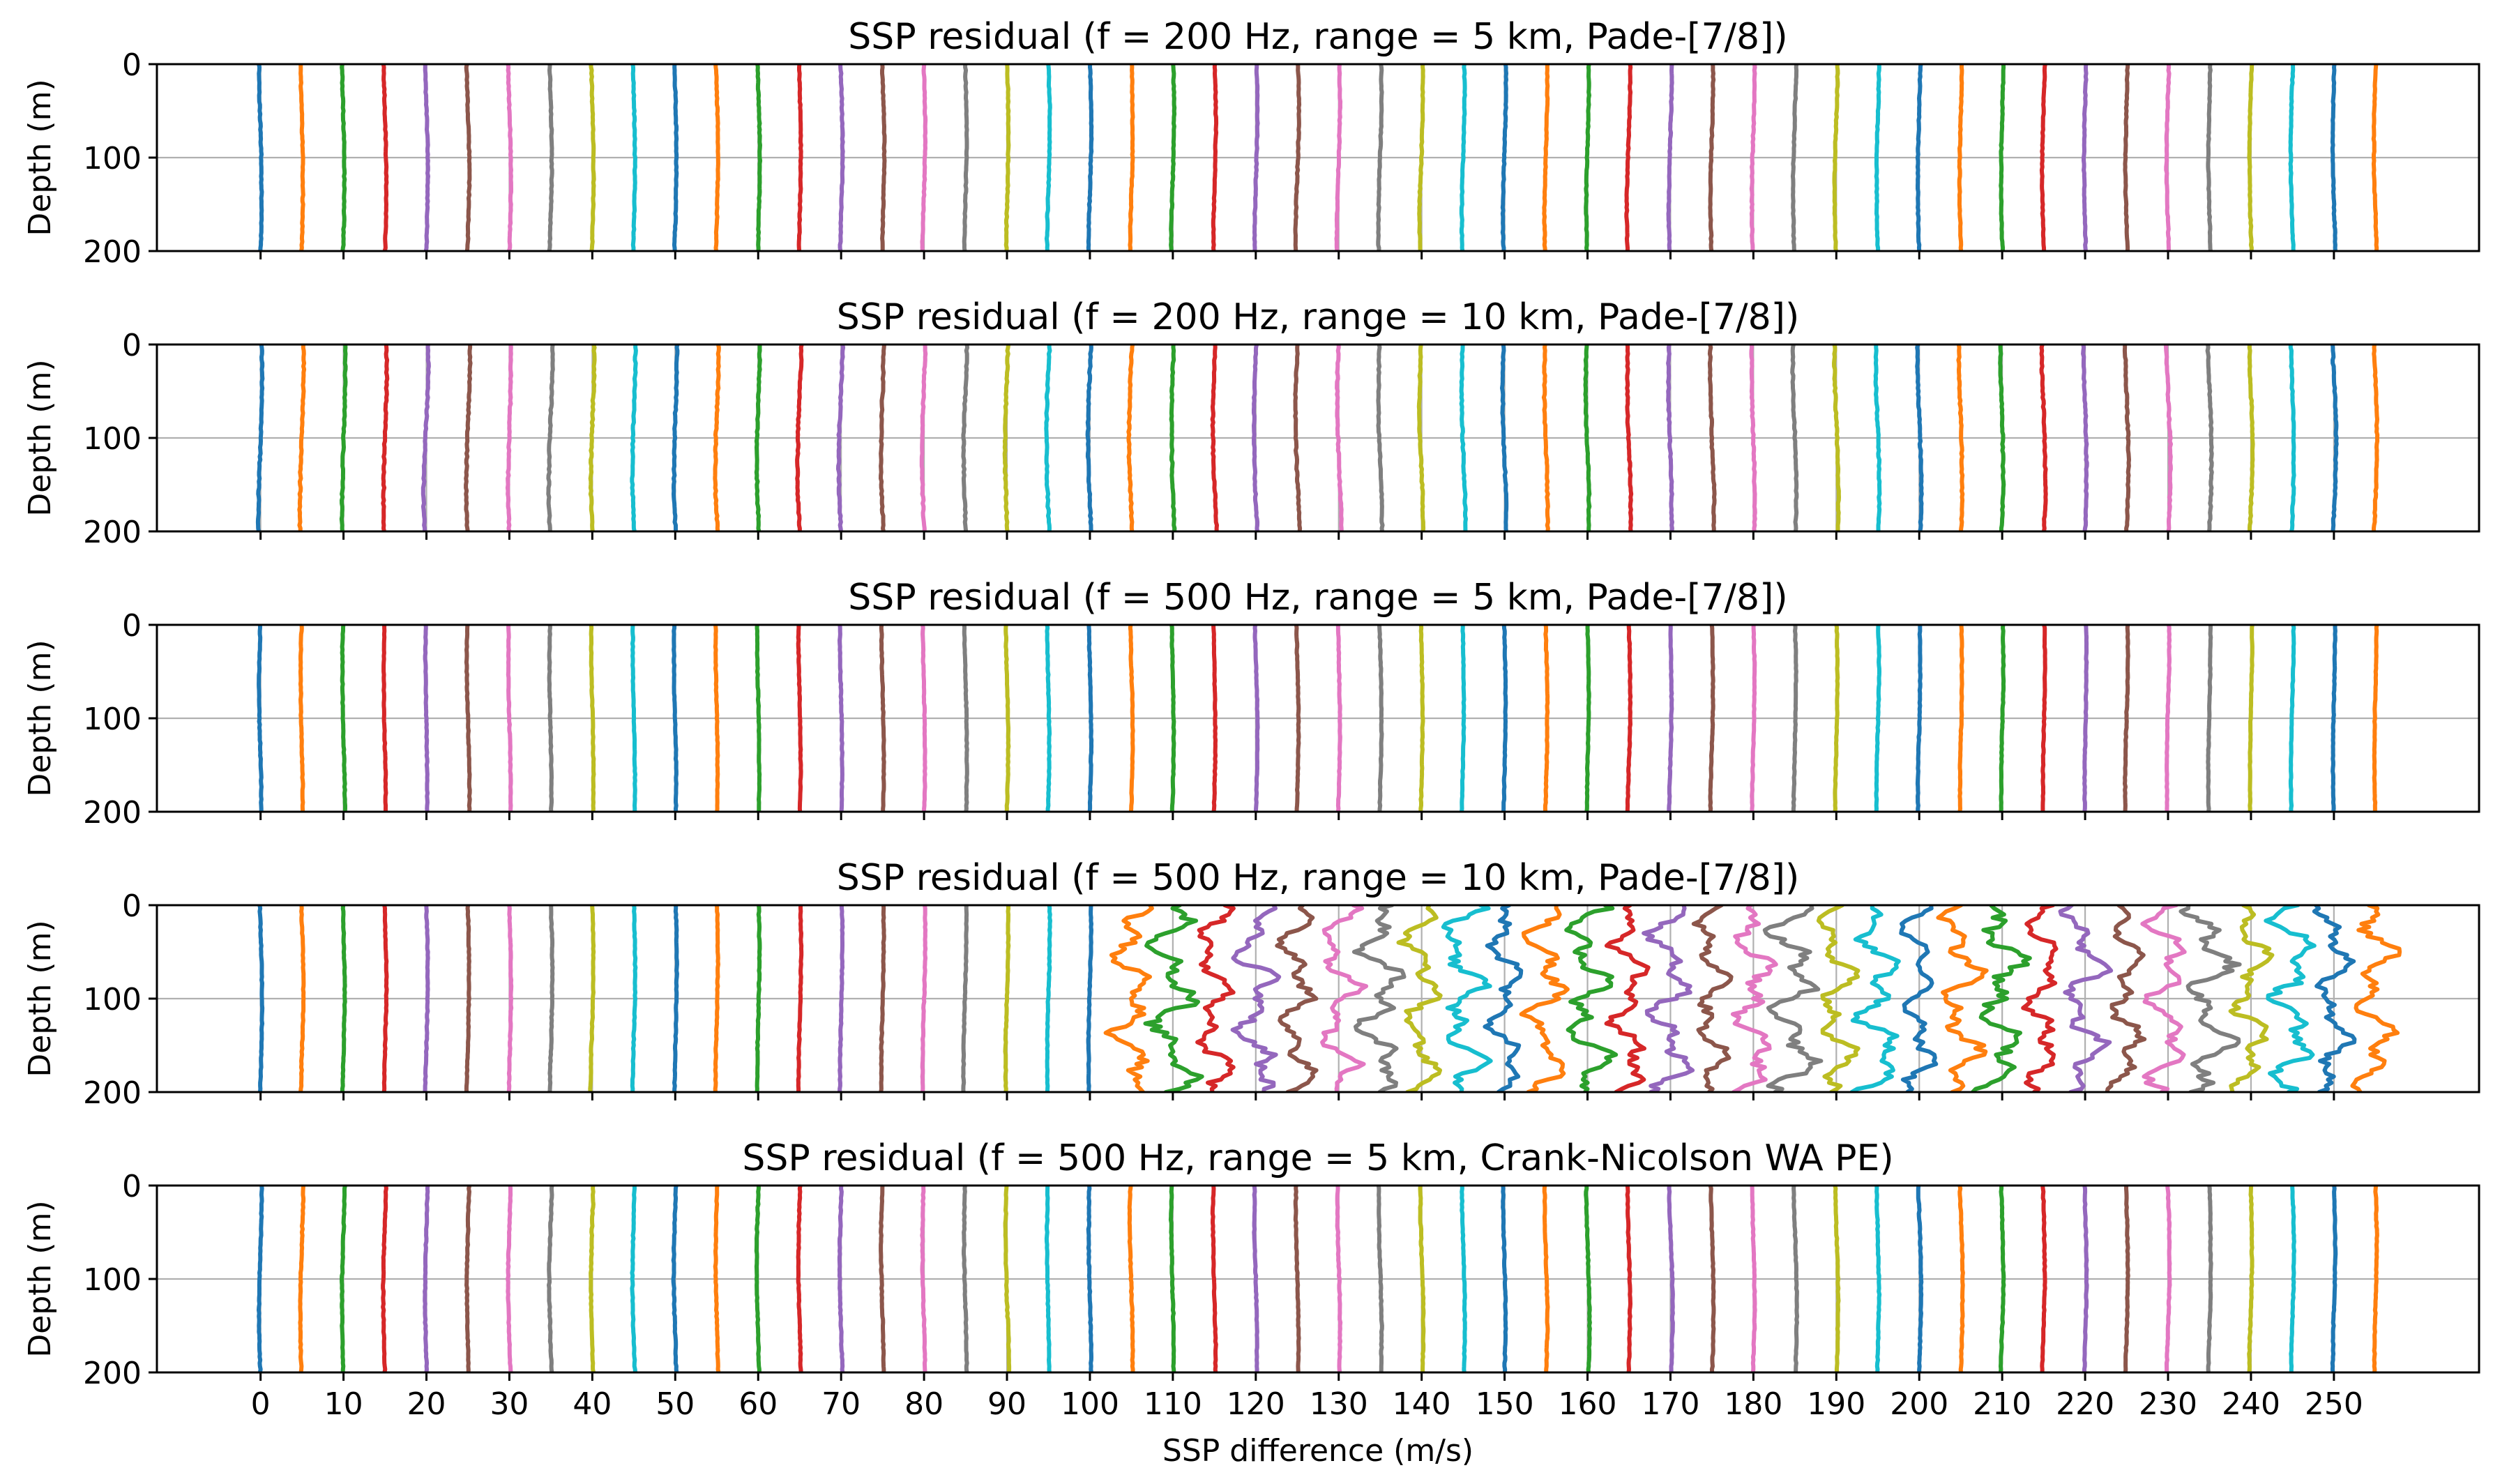  Describe the element at coordinates (1090, 1404) in the screenshot. I see `x-tick-label: 100` at that location.